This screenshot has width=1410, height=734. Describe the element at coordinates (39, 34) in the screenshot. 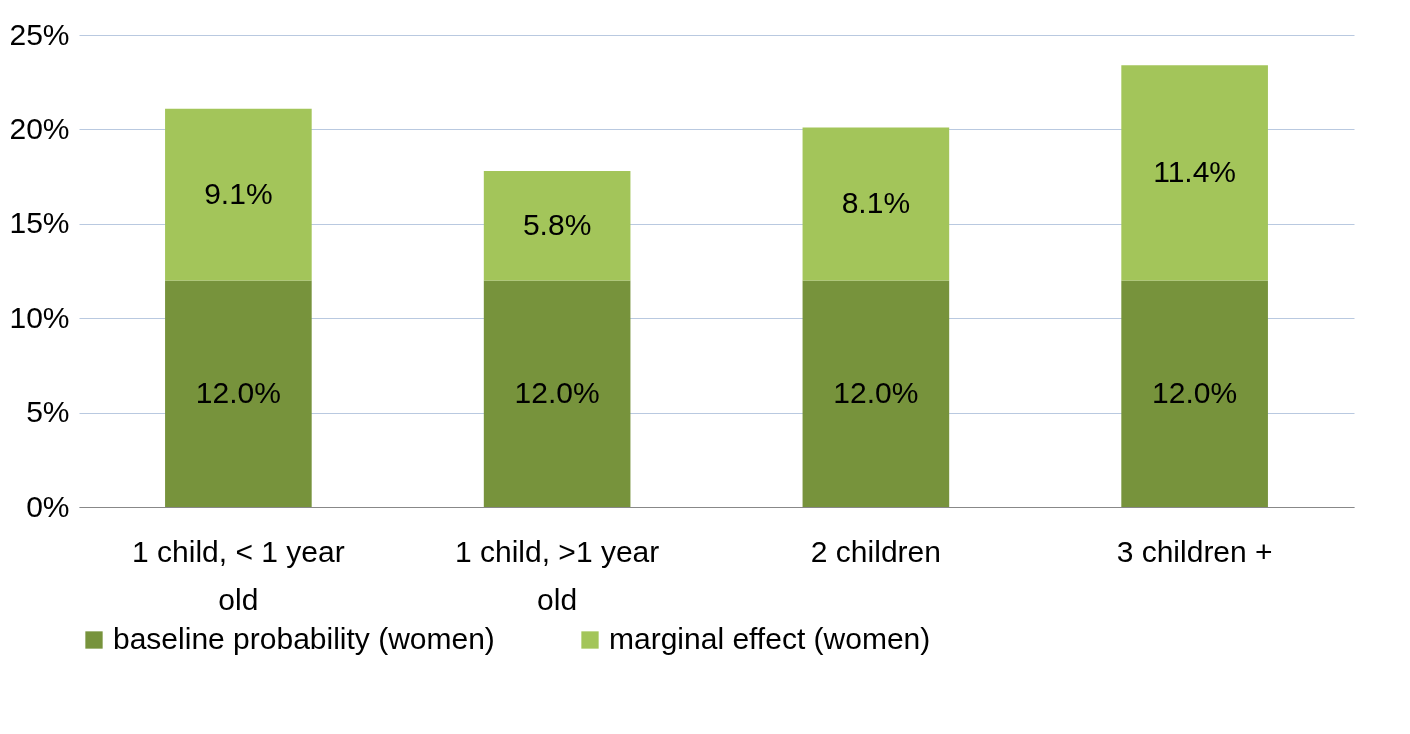

I see `y-tick-label: 25%` at that location.